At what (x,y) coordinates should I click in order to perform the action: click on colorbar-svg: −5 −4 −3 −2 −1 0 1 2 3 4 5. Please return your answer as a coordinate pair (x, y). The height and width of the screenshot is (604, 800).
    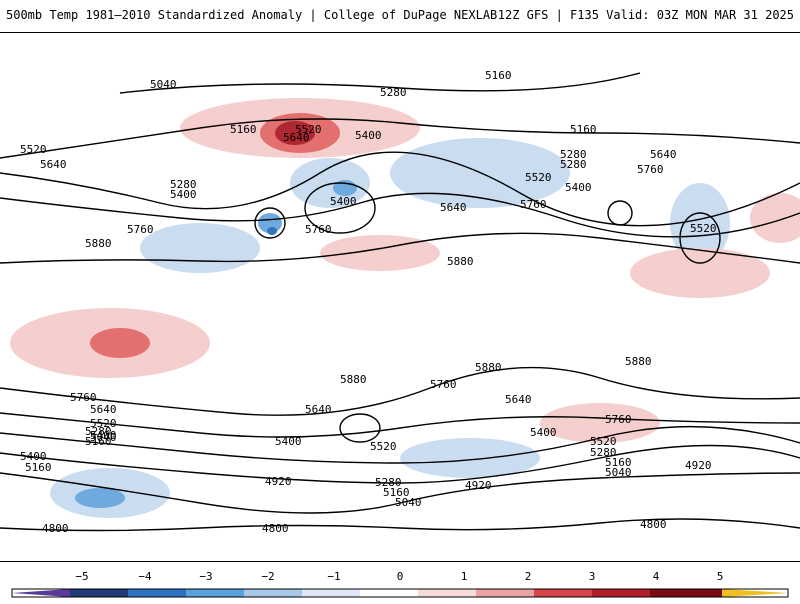
    Looking at the image, I should click on (400, 584).